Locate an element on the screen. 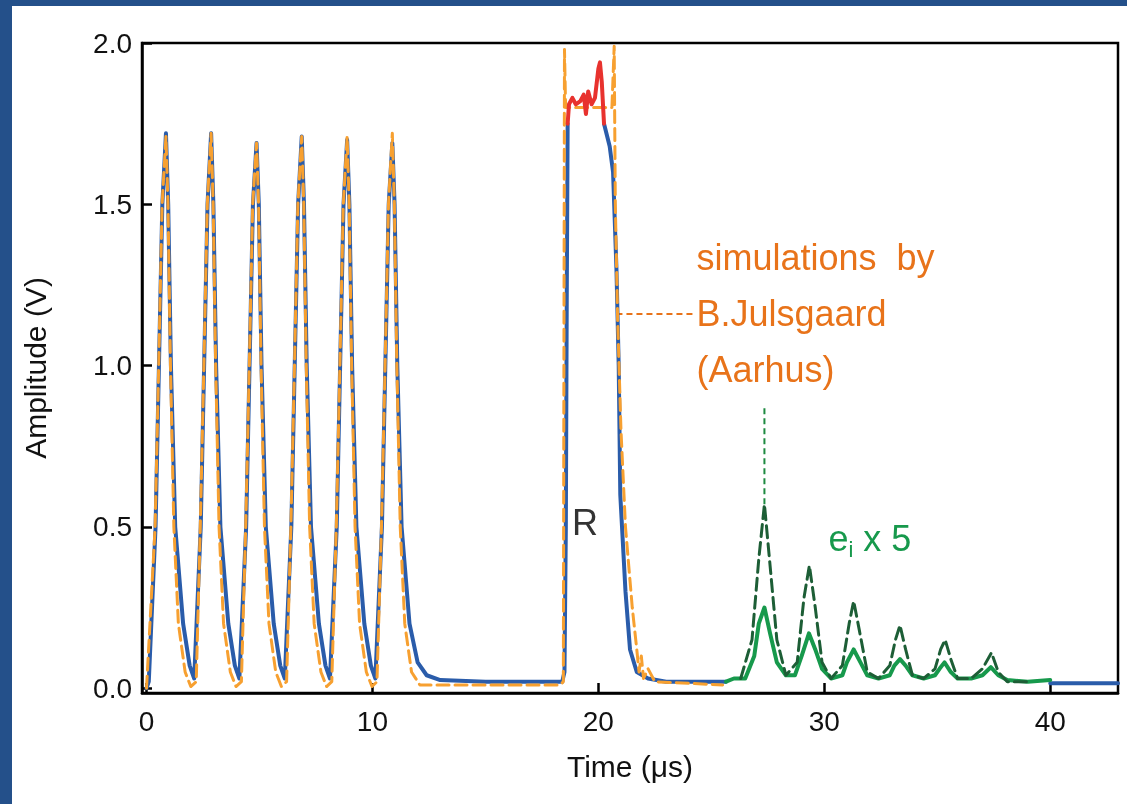  y-tick-label: 0.0 is located at coordinates (112, 688).